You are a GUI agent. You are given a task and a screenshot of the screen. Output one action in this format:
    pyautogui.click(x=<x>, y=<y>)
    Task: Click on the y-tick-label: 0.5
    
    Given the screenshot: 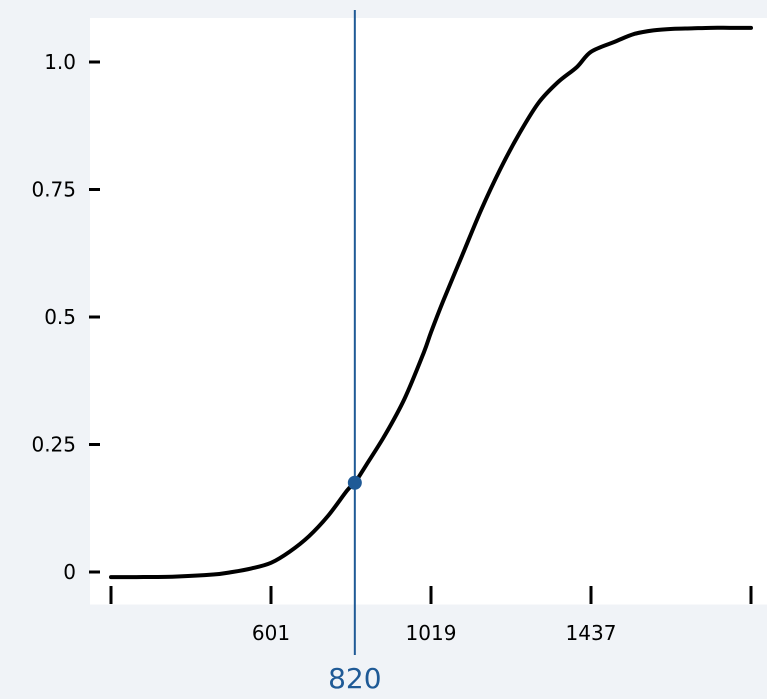 What is the action you would take?
    pyautogui.click(x=60, y=317)
    